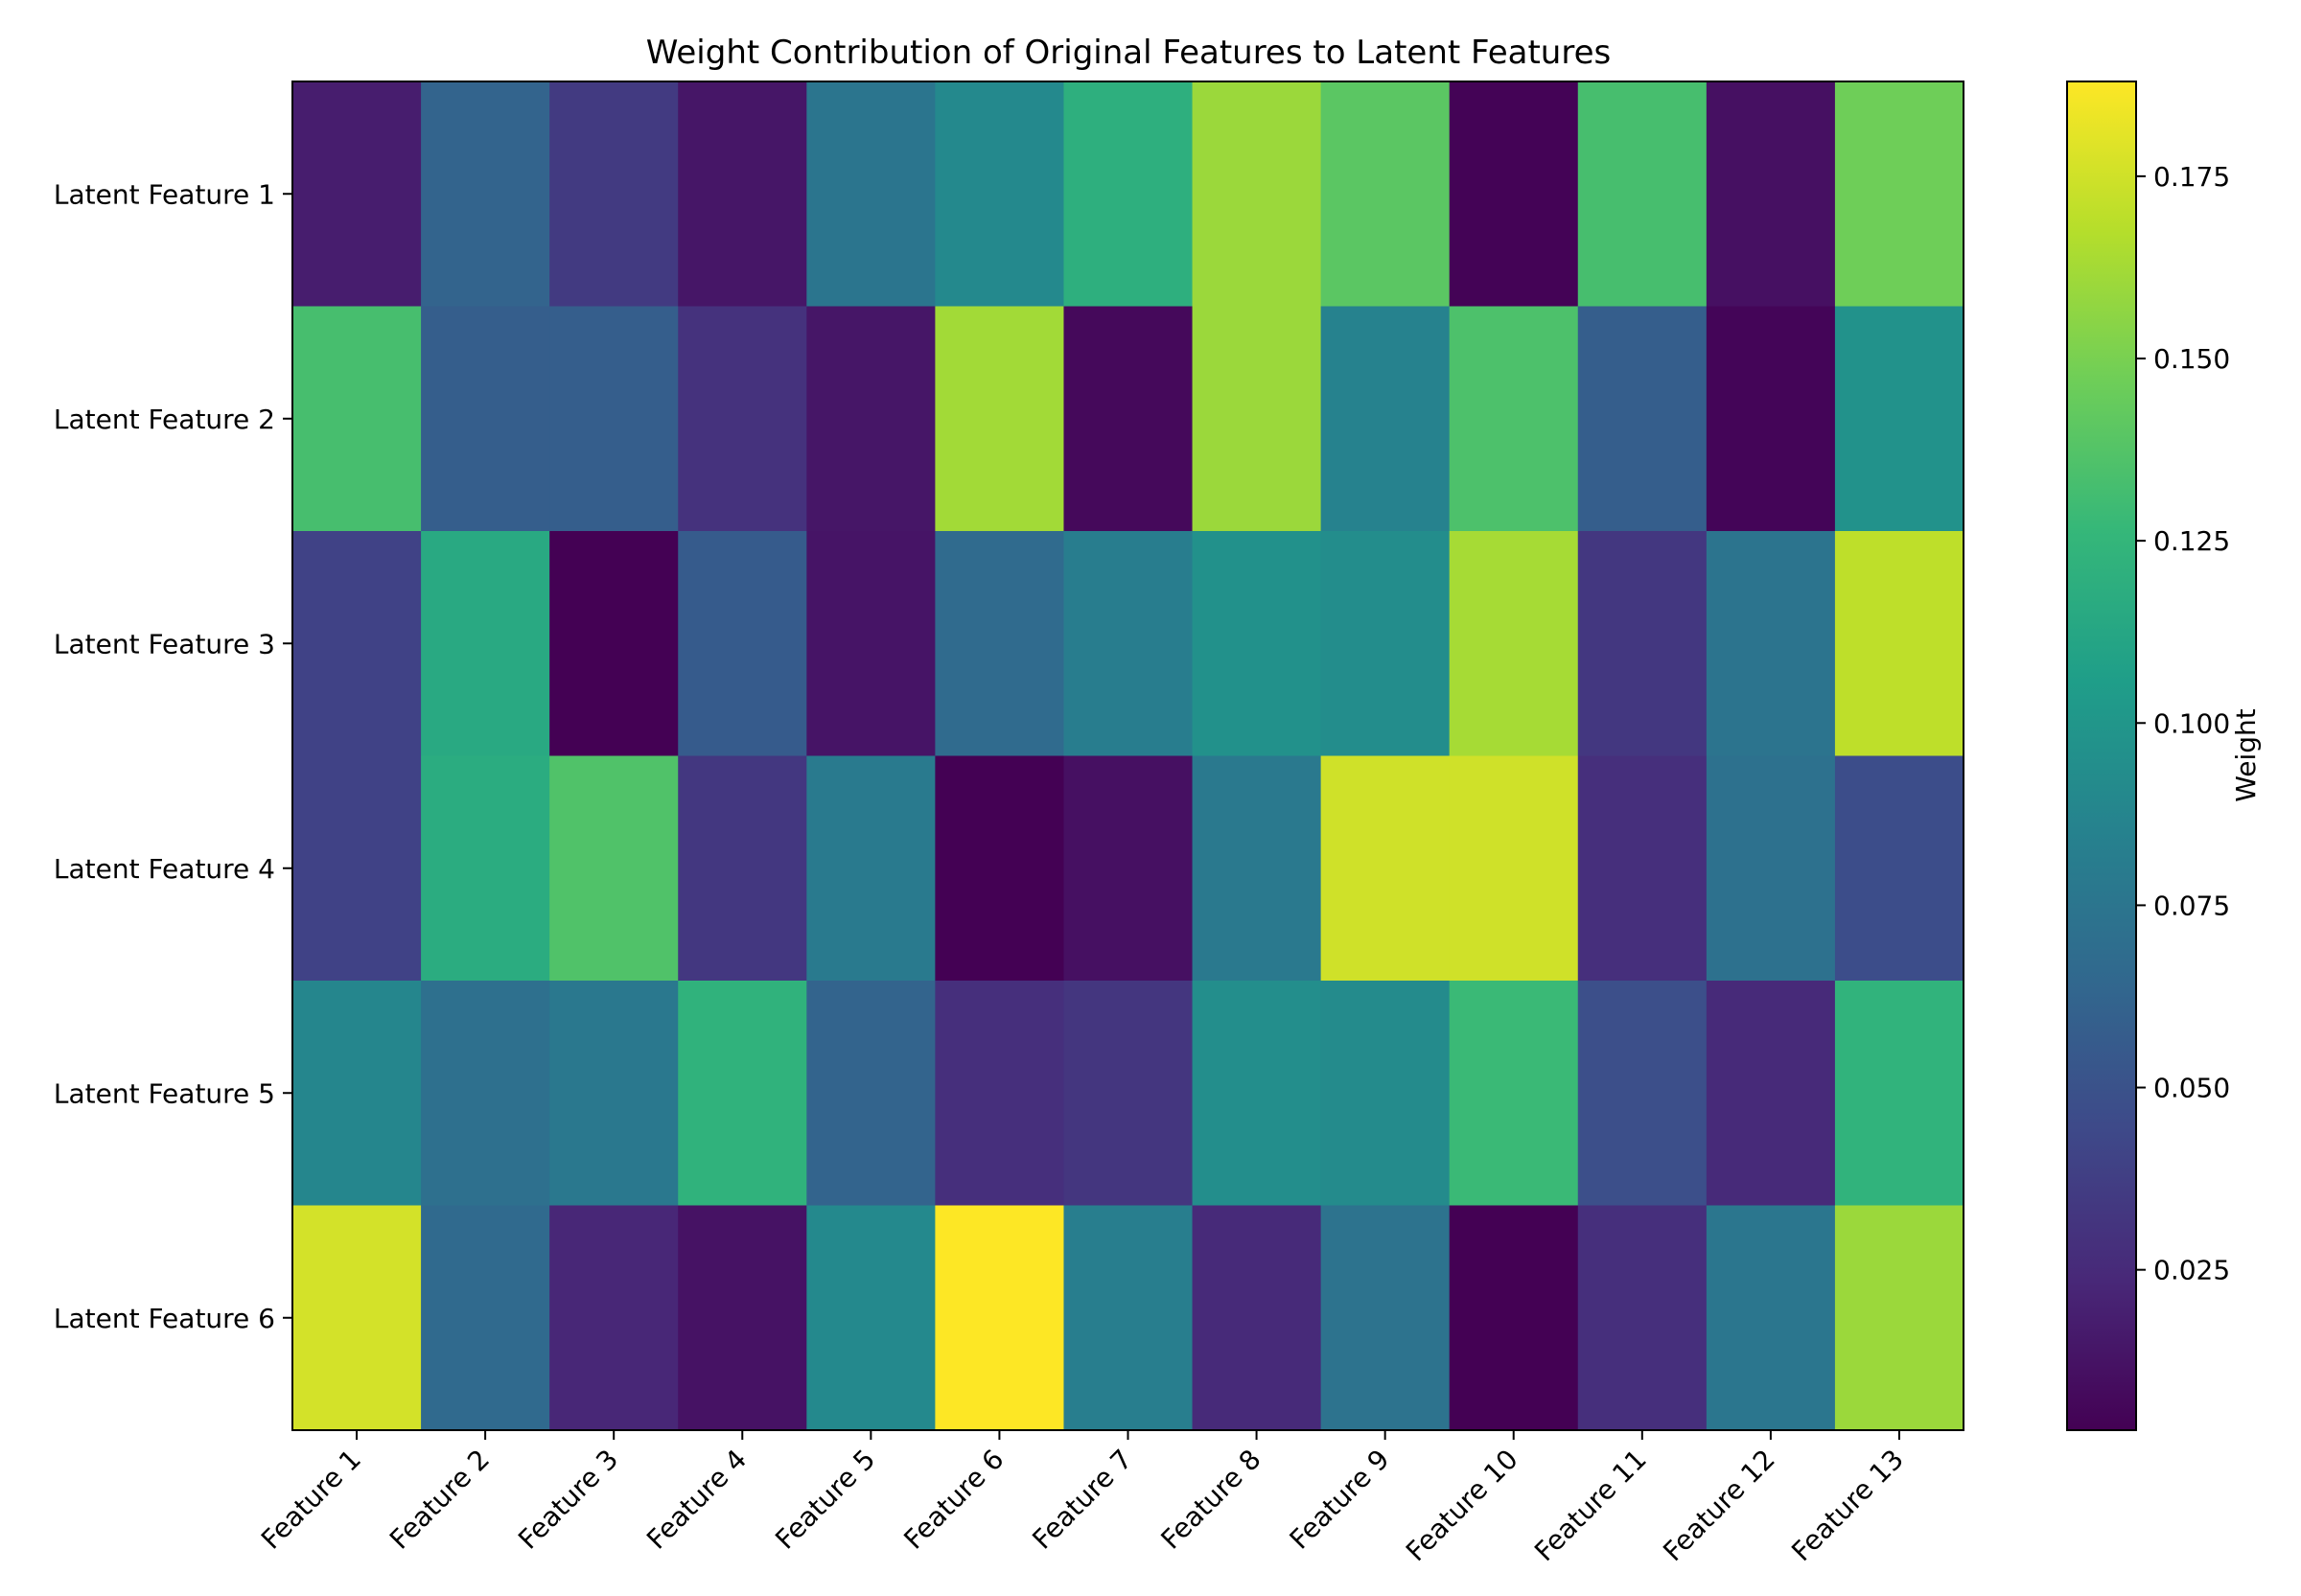 The width and height of the screenshot is (2301, 1596). Describe the element at coordinates (1719, 1506) in the screenshot. I see `x-tick-label: Feature 12` at that location.